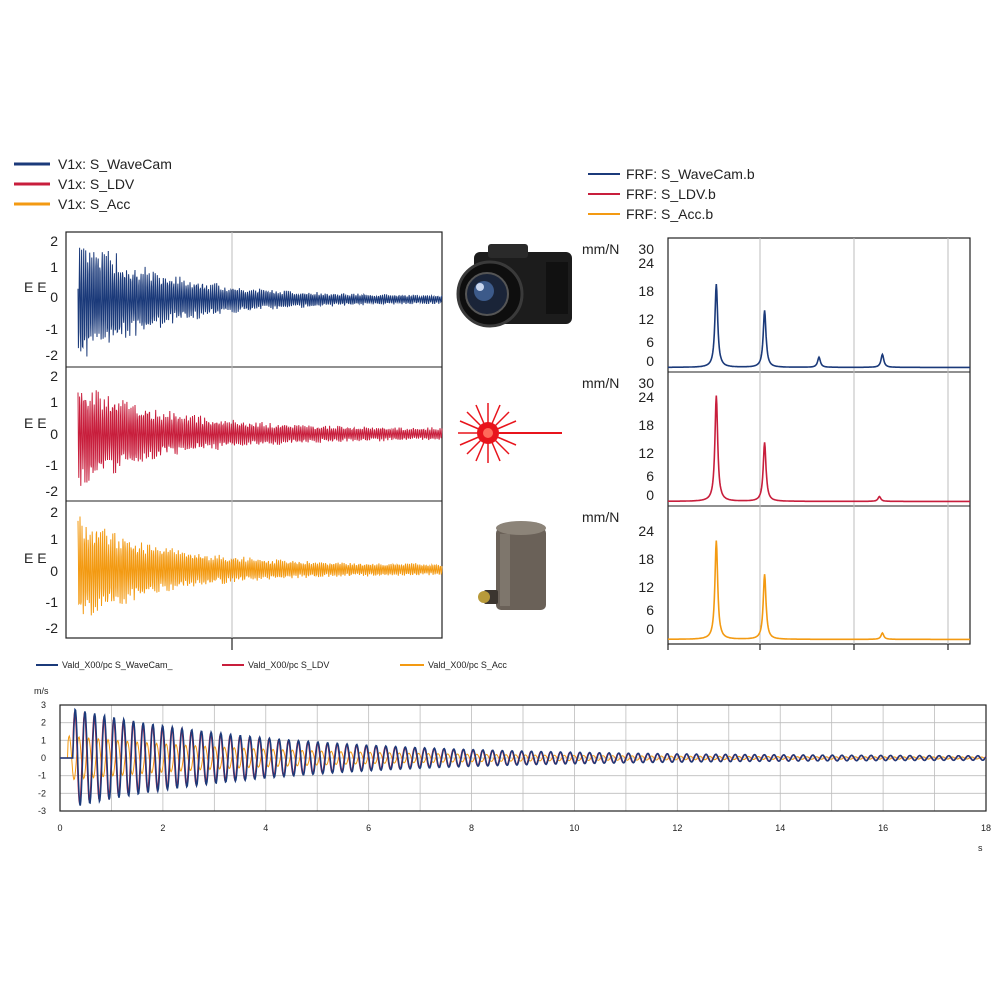 Image resolution: width=1000 pixels, height=1000 pixels. What do you see at coordinates (260, 302) in the screenshot?
I see `series-wavecam-time` at bounding box center [260, 302].